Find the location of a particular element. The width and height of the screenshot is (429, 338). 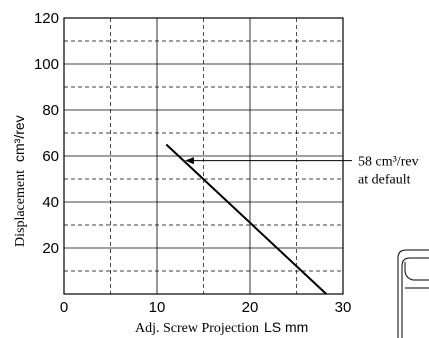

y-tick-label-60: 60 is located at coordinates (50, 156).